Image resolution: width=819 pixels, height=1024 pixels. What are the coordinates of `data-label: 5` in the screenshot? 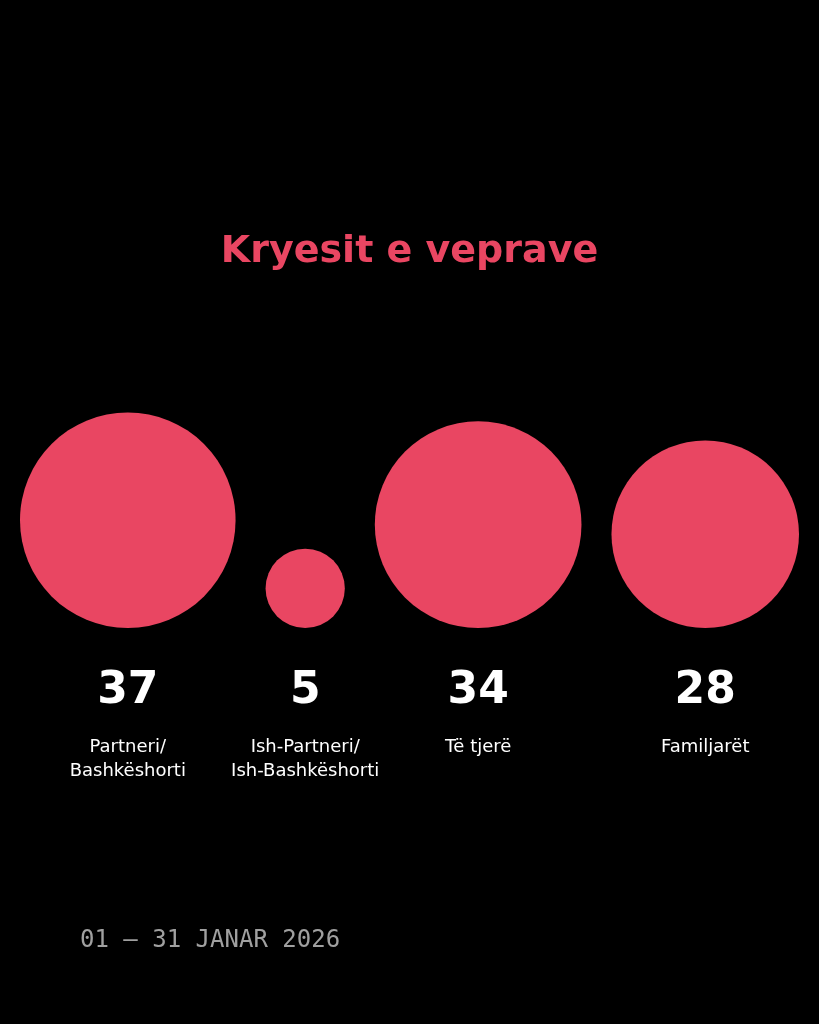 It's located at (305, 687).